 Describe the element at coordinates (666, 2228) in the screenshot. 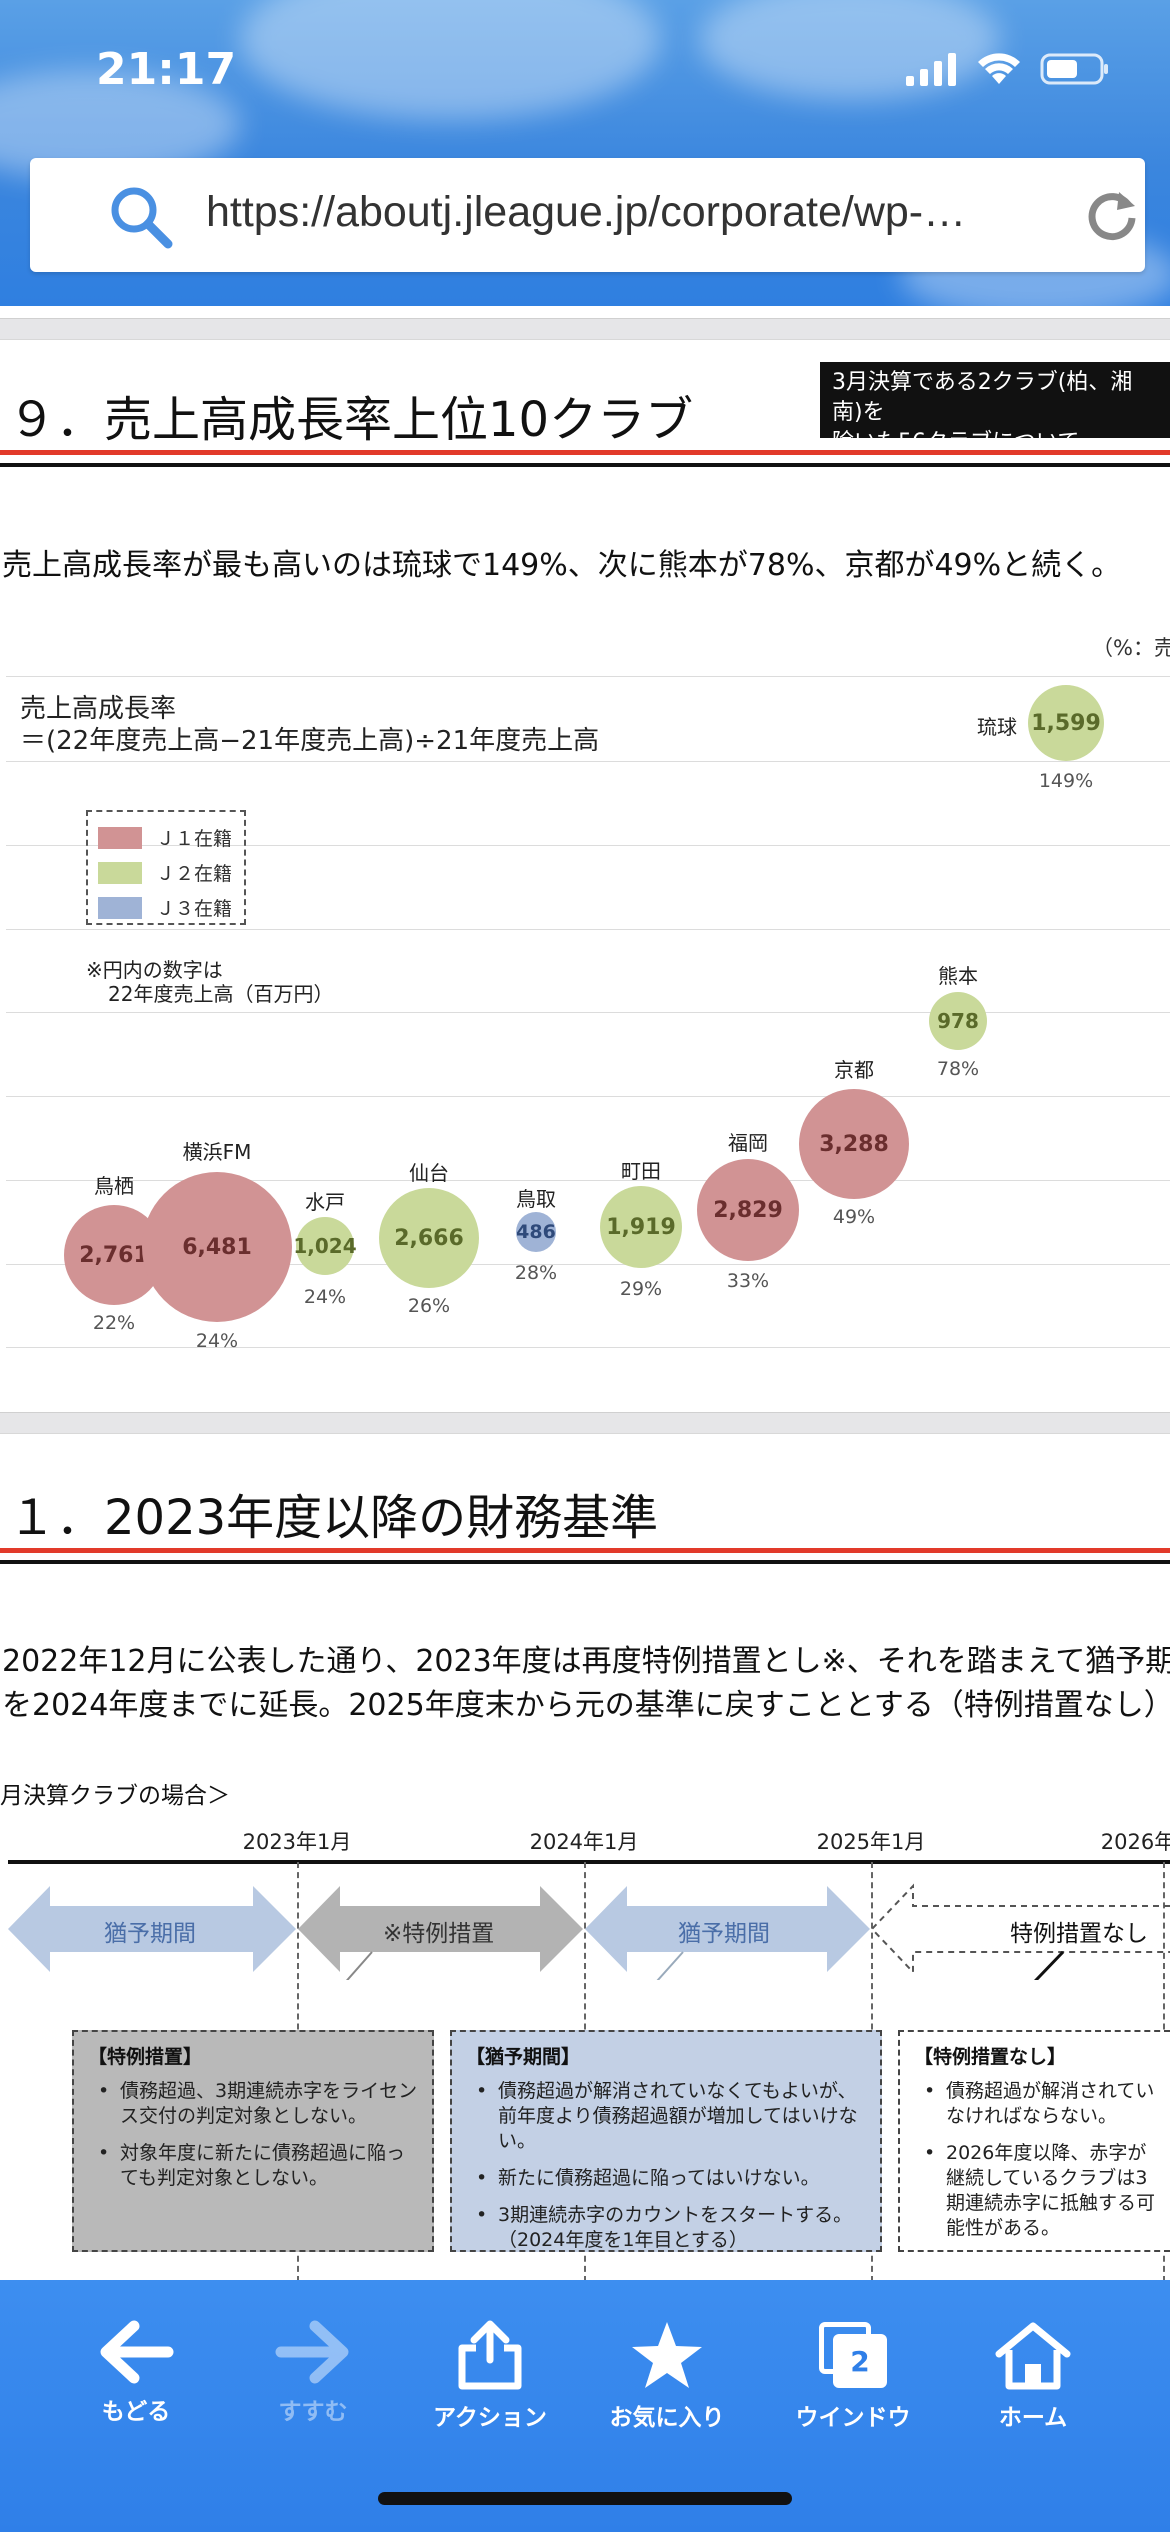

I see `box-item: 3期連続赤字のカウントをスタートする。（2024年度を1年目とする）` at that location.